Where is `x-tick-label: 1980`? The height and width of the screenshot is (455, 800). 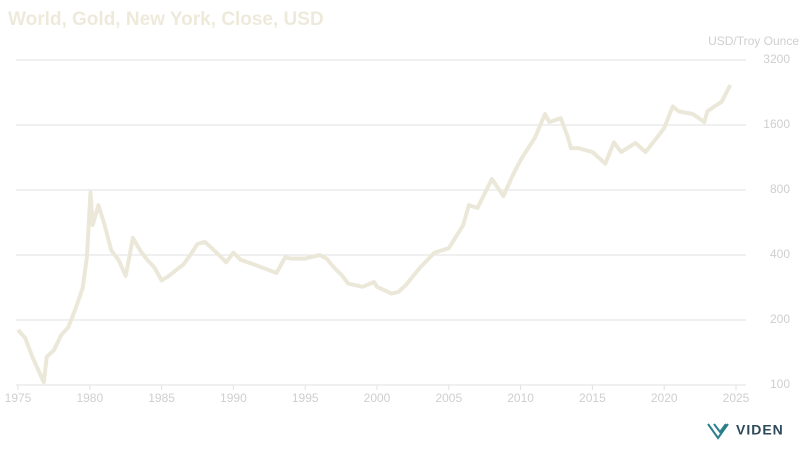
x-tick-label: 1980 is located at coordinates (89, 398).